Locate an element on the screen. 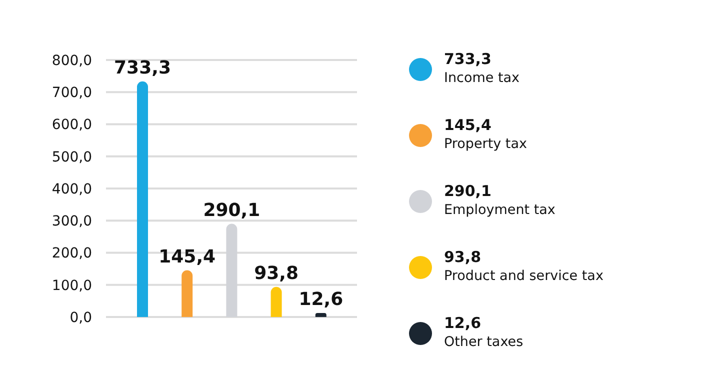 The image size is (717, 366). data-label: 93,8 is located at coordinates (276, 273).